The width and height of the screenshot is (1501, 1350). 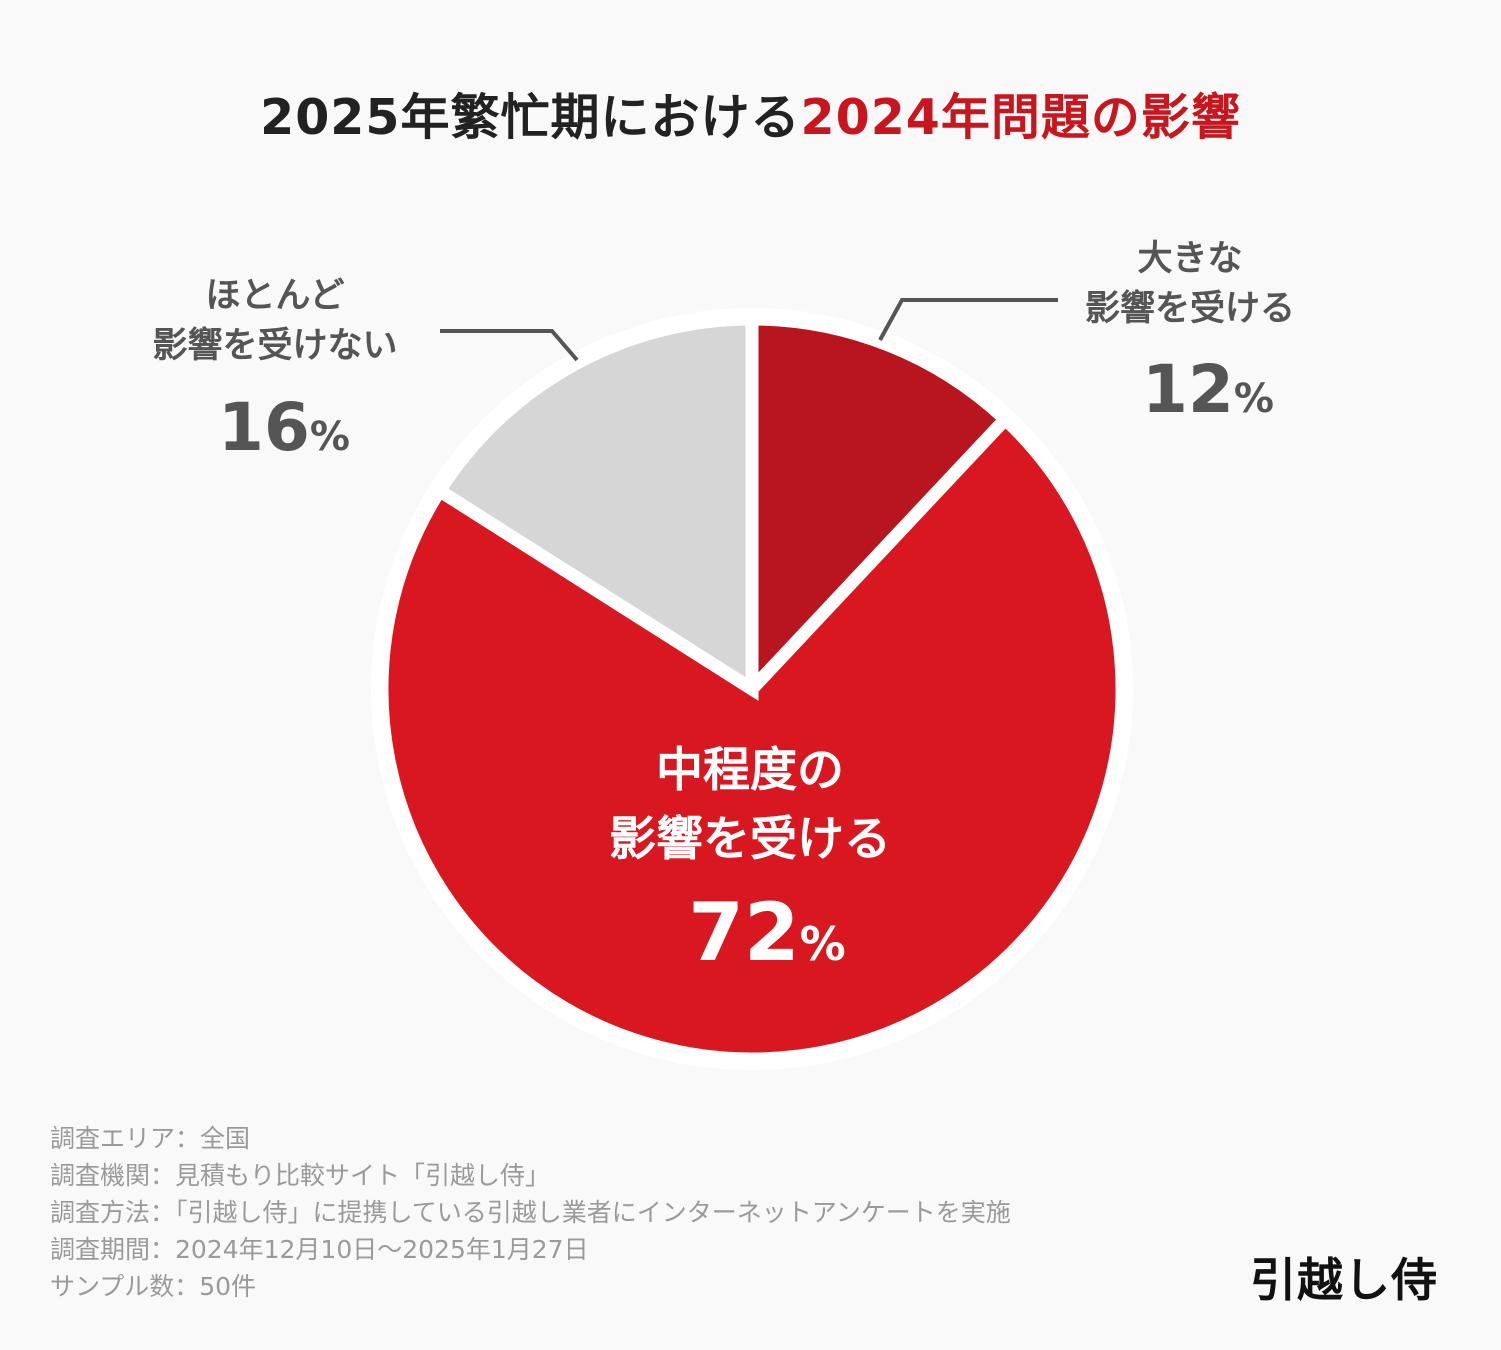 I want to click on note-sample: サンプル数：50件, so click(x=153, y=1286).